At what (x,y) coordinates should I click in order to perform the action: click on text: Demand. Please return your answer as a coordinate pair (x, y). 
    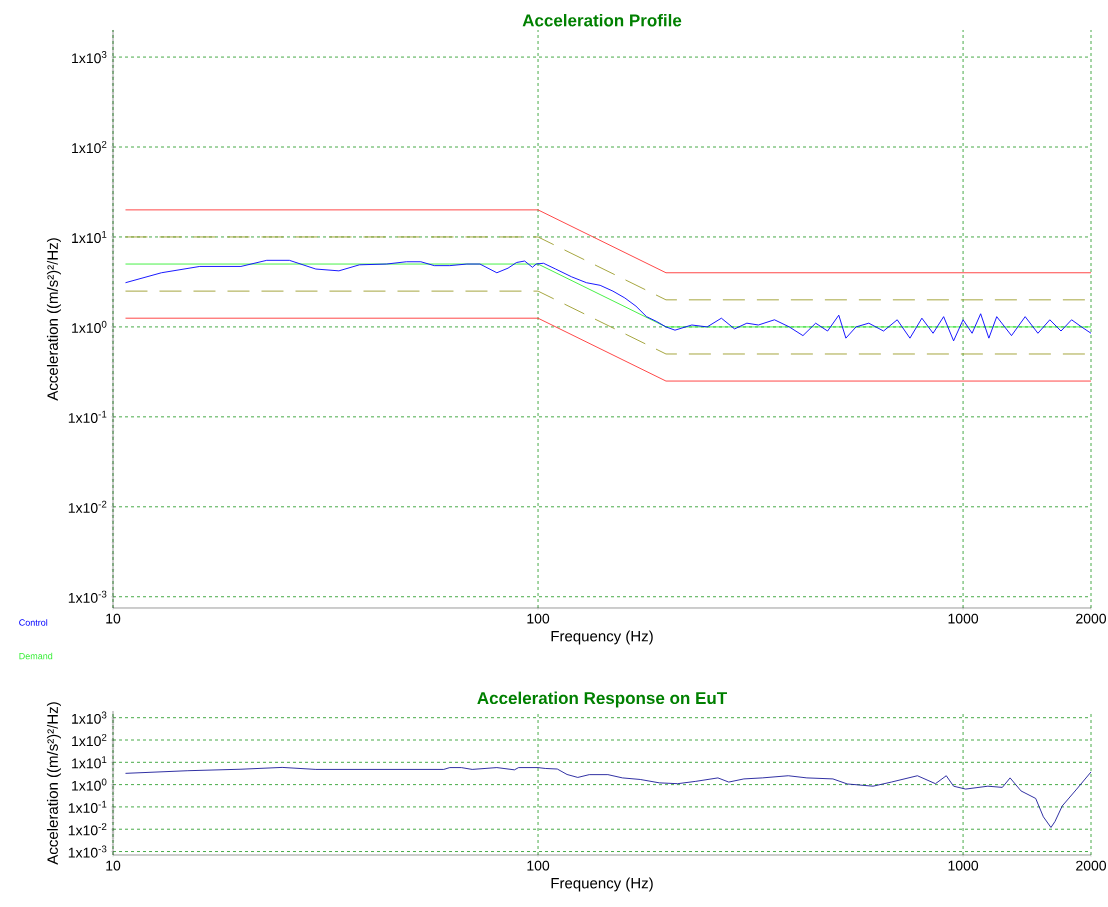
    Looking at the image, I should click on (36, 656).